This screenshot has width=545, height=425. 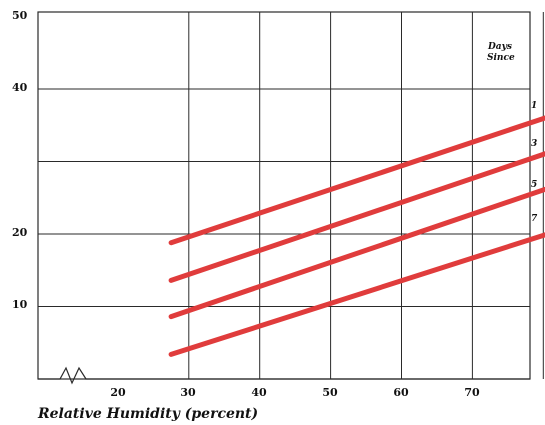 What do you see at coordinates (20, 160) in the screenshot?
I see `y-ticks: 10 20 40 50` at bounding box center [20, 160].